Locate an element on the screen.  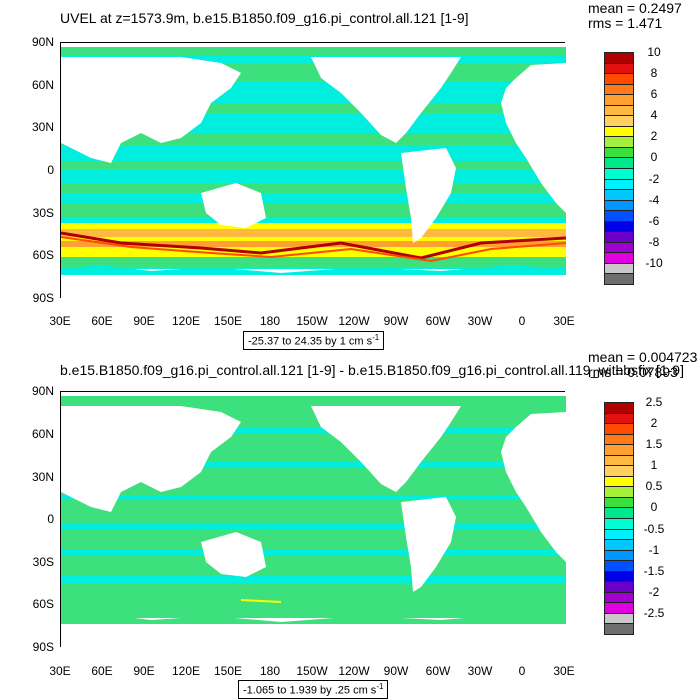
panel-1-lat-30n: 30N is located at coordinates (42, 127).